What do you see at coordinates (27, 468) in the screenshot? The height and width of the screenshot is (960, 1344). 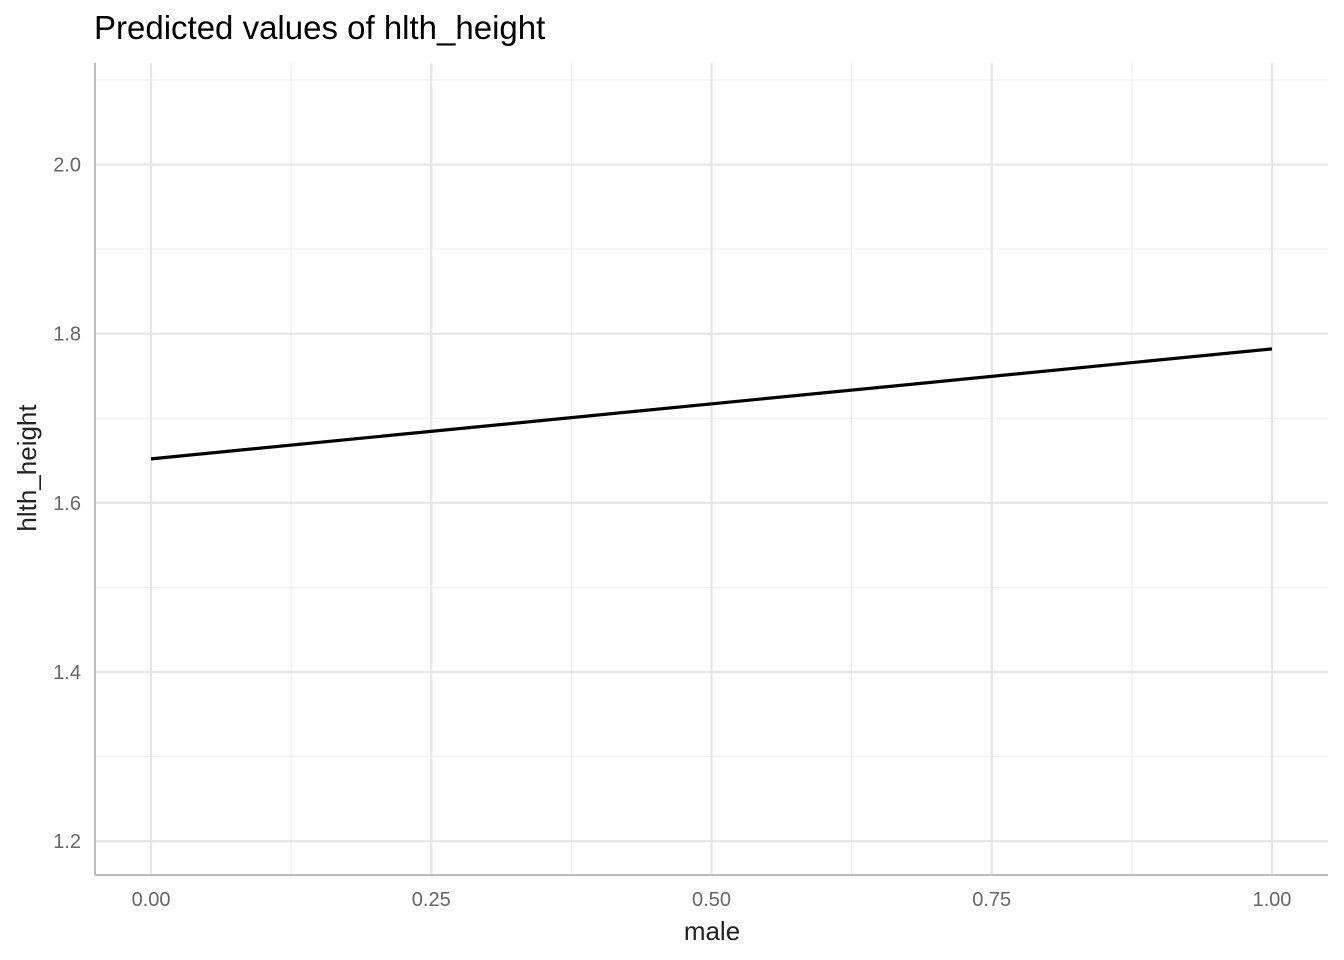 I see `y-axis-title: hlth_height` at bounding box center [27, 468].